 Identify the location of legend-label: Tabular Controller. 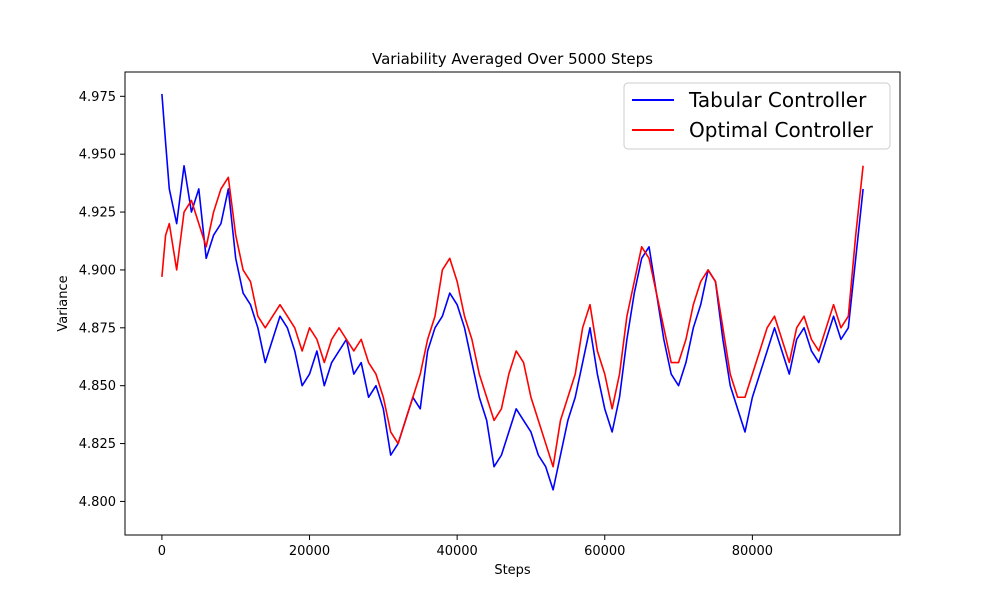
(777, 100).